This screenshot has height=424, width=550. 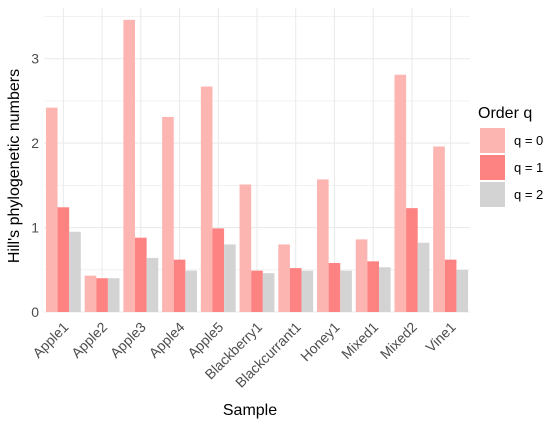 I want to click on bar-apple2-q1, so click(x=102, y=295).